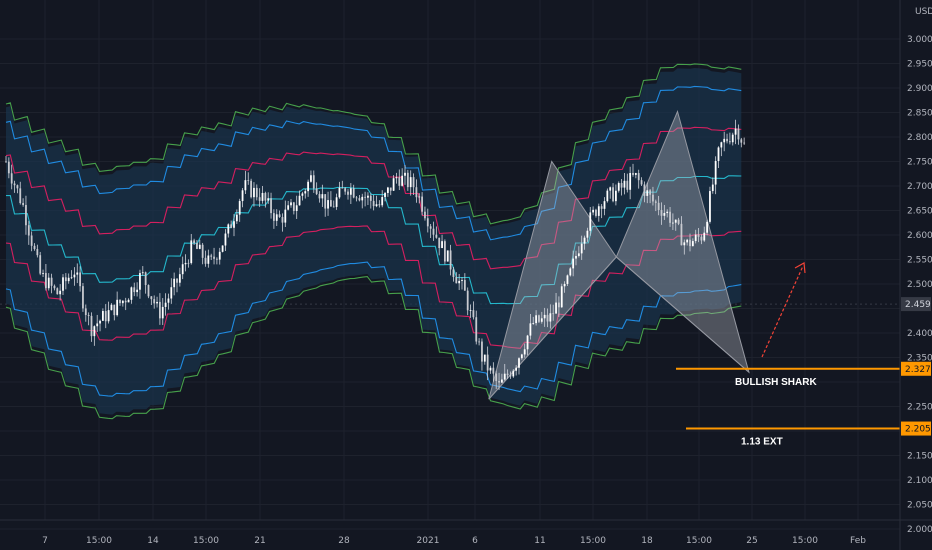 This screenshot has width=932, height=550. Describe the element at coordinates (919, 187) in the screenshot. I see `y-tick-label: 2.700` at that location.